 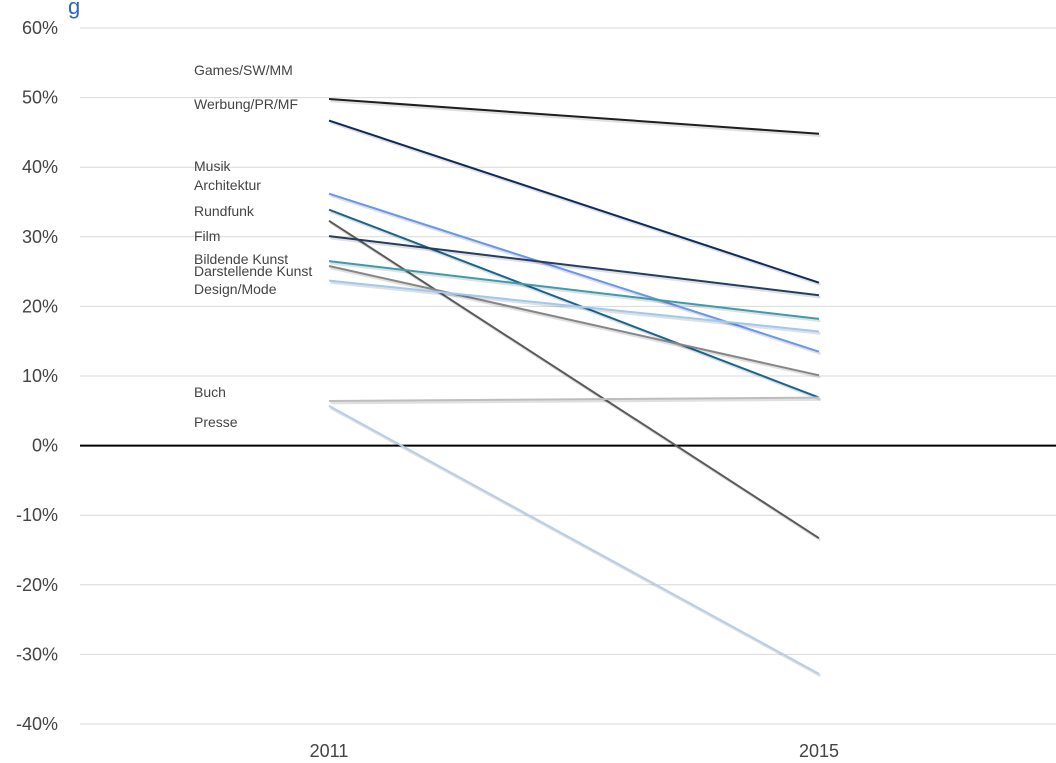 I want to click on x-tick-label: 2011, so click(x=329, y=751).